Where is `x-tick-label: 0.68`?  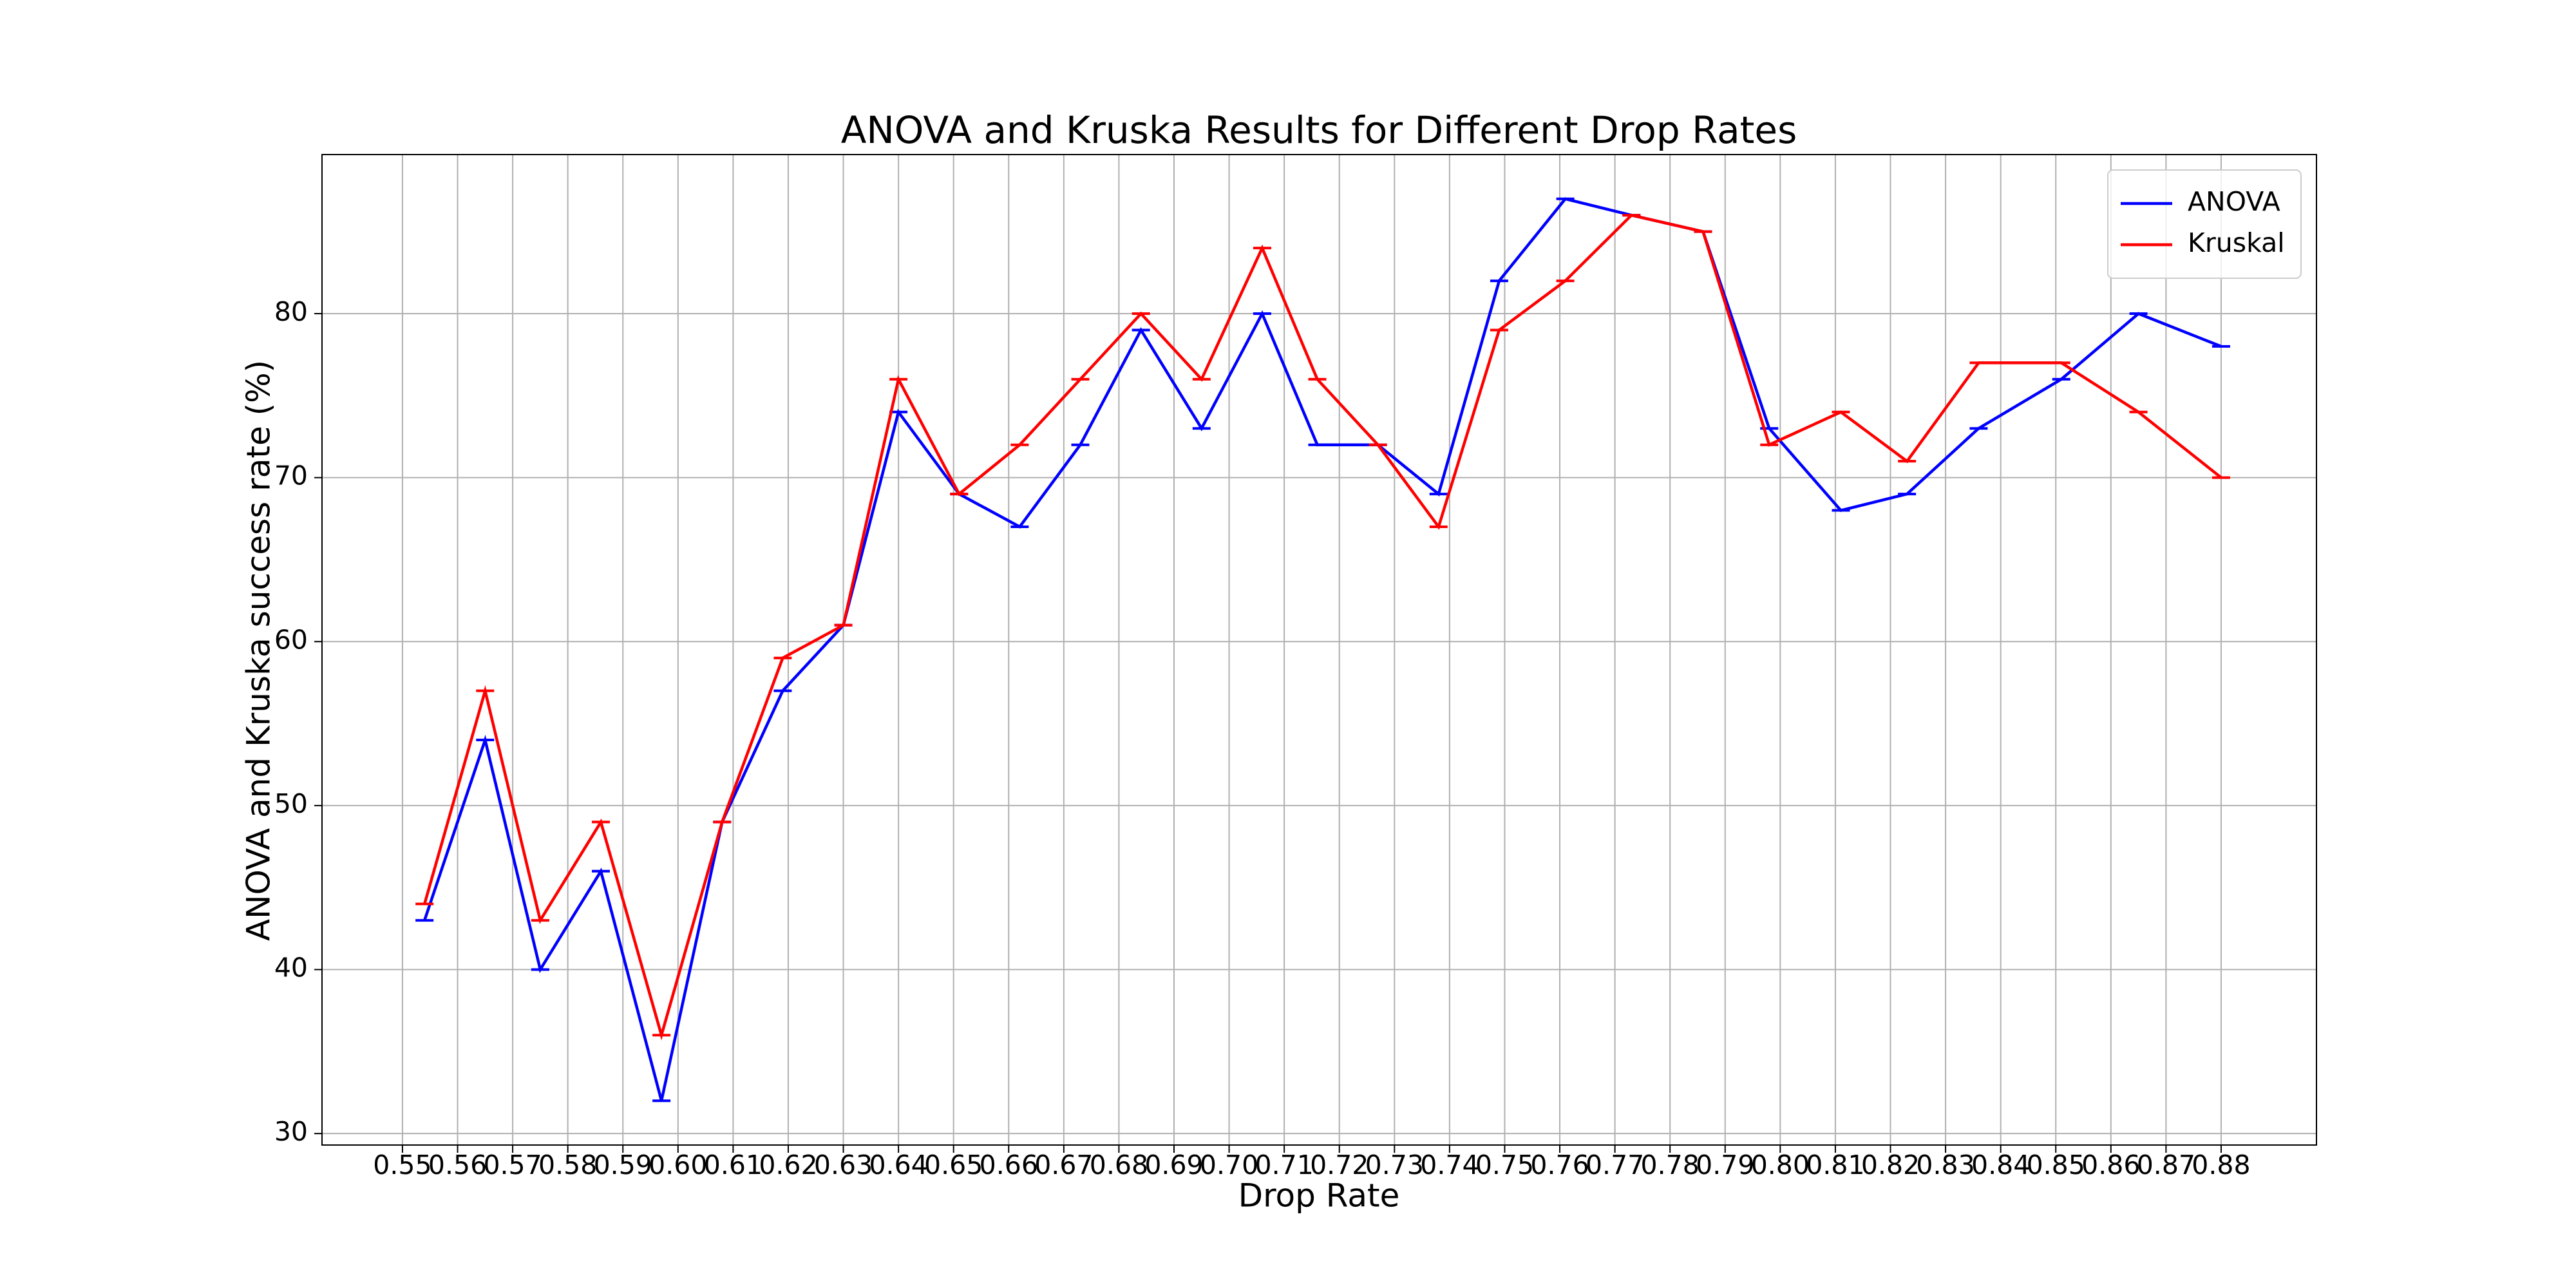 x-tick-label: 0.68 is located at coordinates (1119, 1165).